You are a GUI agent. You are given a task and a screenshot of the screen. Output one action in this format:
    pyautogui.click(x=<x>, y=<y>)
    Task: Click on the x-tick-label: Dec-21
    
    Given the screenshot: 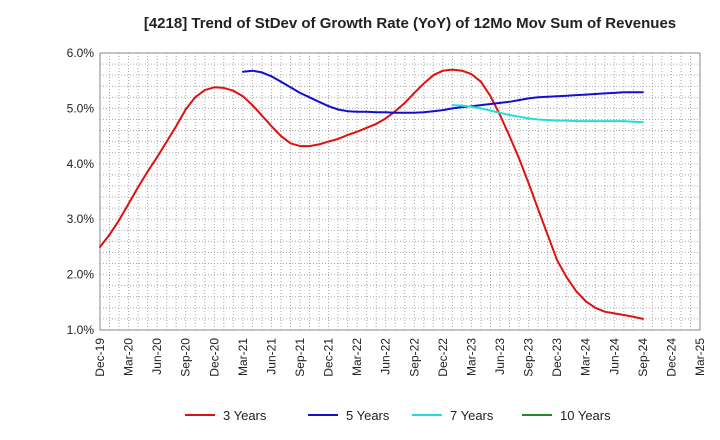 What is the action you would take?
    pyautogui.click(x=329, y=357)
    